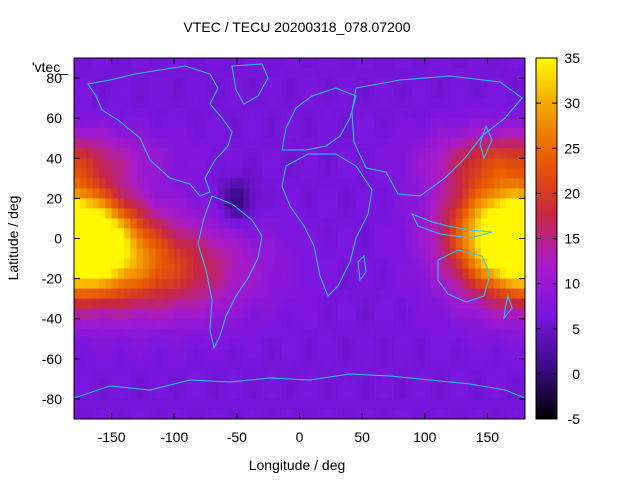 The height and width of the screenshot is (480, 640). Describe the element at coordinates (52, 279) in the screenshot. I see `y-tick-label: -20` at that location.